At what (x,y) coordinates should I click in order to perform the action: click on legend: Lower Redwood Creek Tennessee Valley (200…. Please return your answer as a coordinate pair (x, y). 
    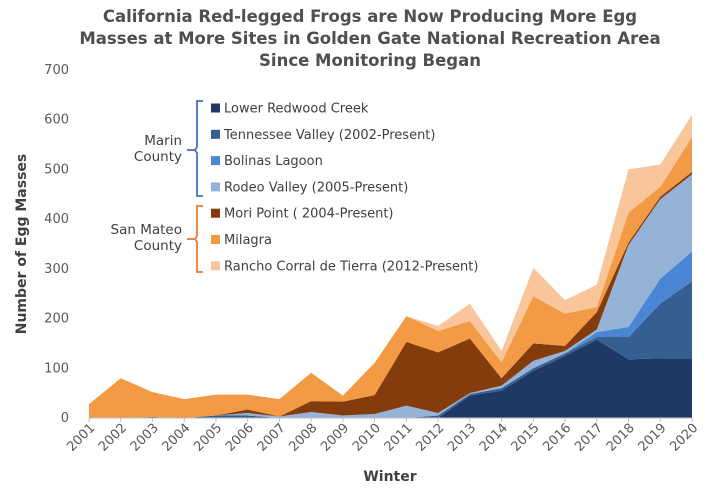
    Looking at the image, I should click on (344, 188).